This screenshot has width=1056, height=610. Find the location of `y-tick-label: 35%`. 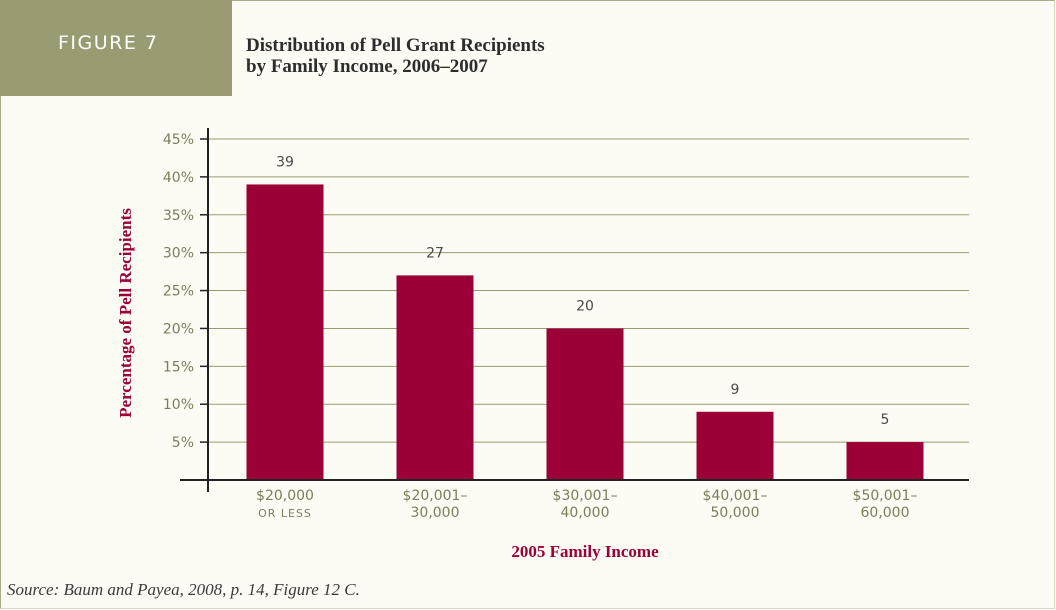

y-tick-label: 35% is located at coordinates (178, 216).